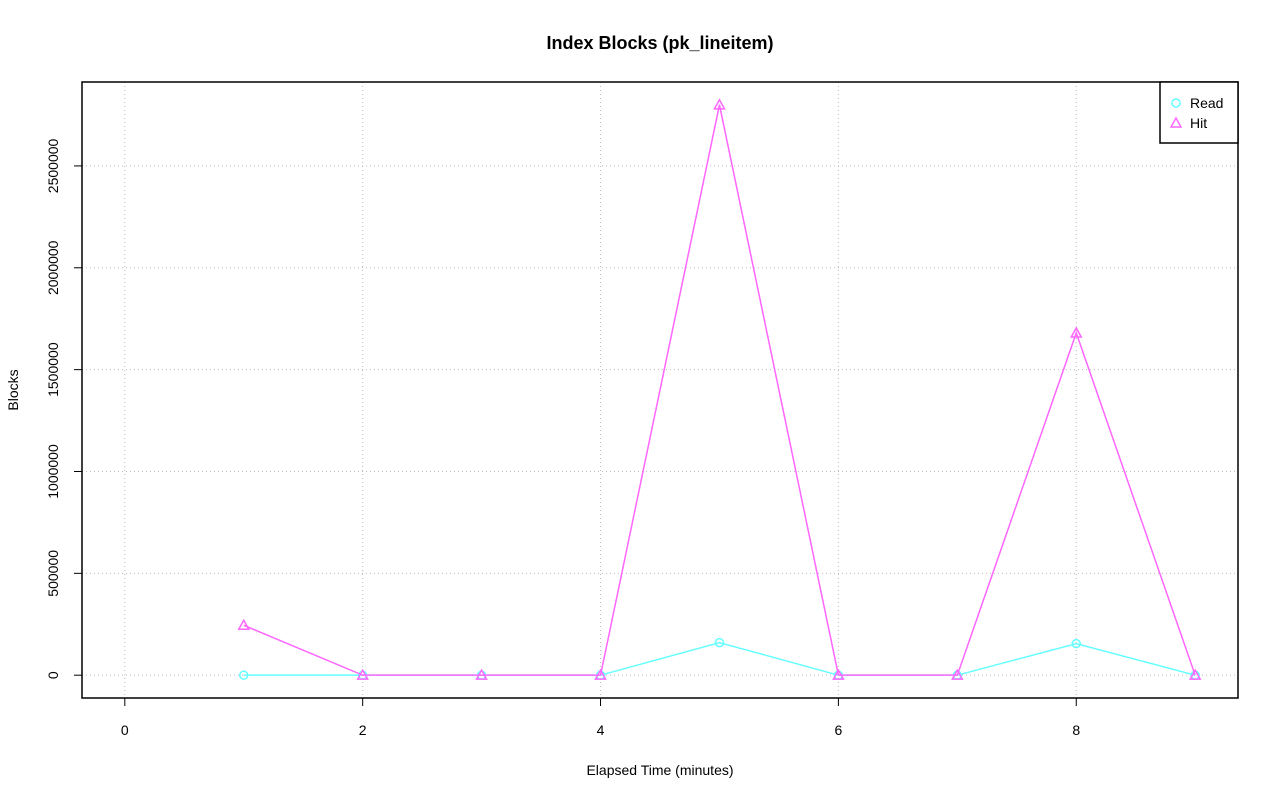 The width and height of the screenshot is (1280, 806). What do you see at coordinates (53, 369) in the screenshot?
I see `y-tick-label: 1500000` at bounding box center [53, 369].